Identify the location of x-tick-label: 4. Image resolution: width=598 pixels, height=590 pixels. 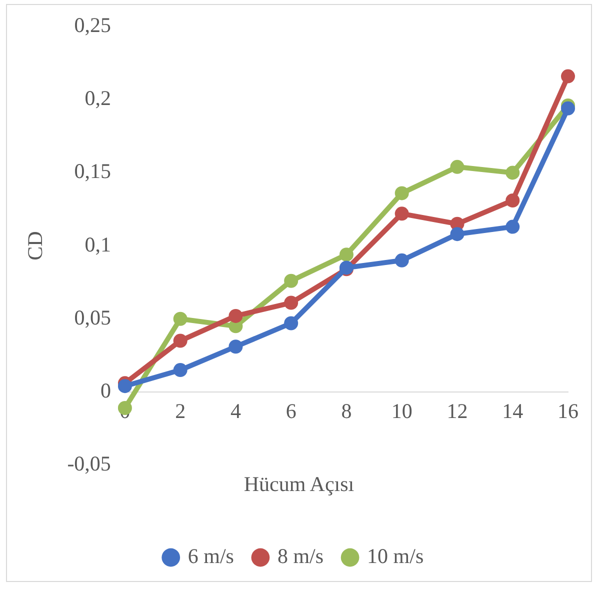
(236, 411).